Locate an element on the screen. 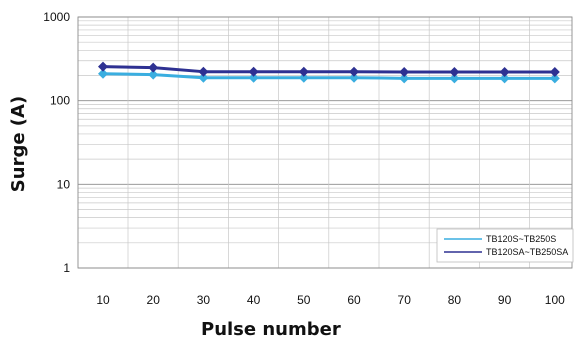  y-tick-label: 1000 is located at coordinates (56, 17).